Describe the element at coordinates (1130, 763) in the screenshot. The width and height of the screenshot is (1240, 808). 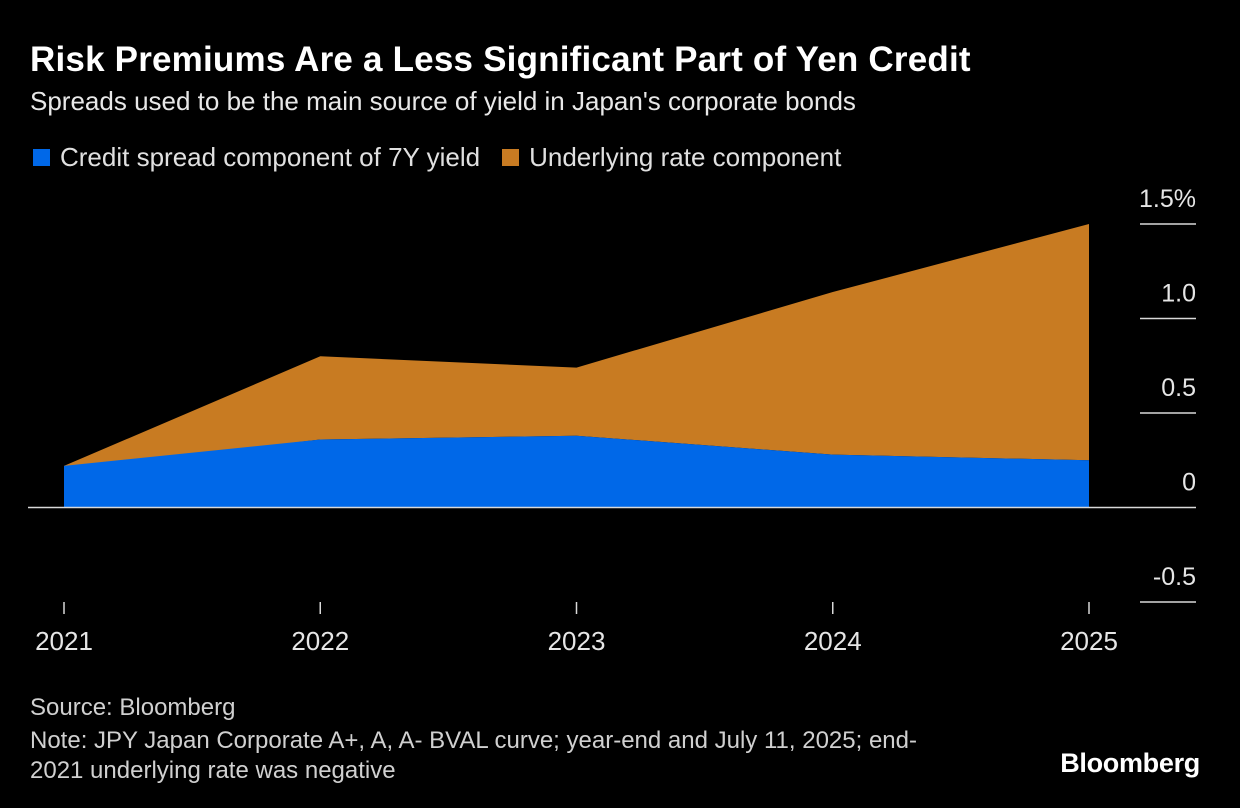
I see `bloomberg-logo: Bloomberg` at that location.